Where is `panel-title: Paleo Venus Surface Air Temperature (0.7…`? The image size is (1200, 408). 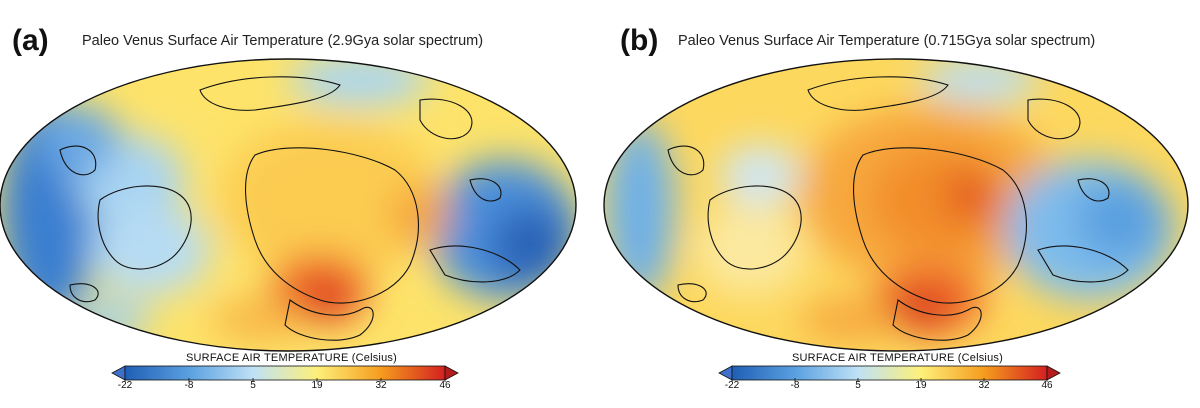
panel-title: Paleo Venus Surface Air Temperature (0.7… is located at coordinates (887, 41).